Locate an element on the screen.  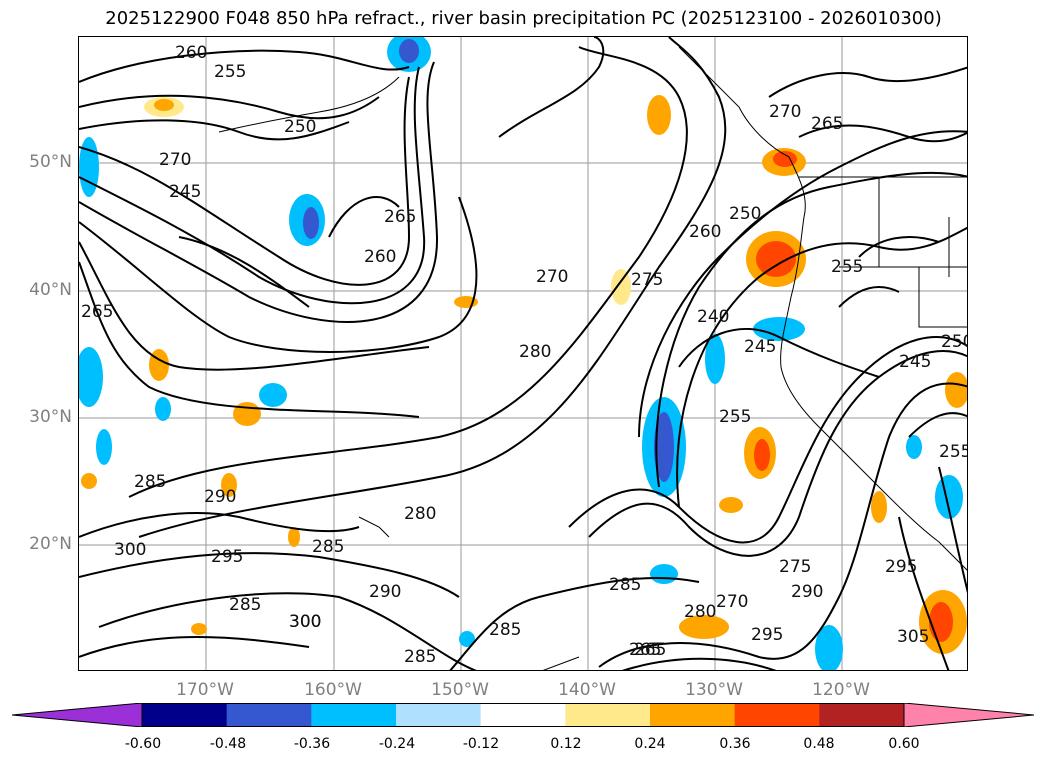
lon-label-170w: 170°W is located at coordinates (205, 690).